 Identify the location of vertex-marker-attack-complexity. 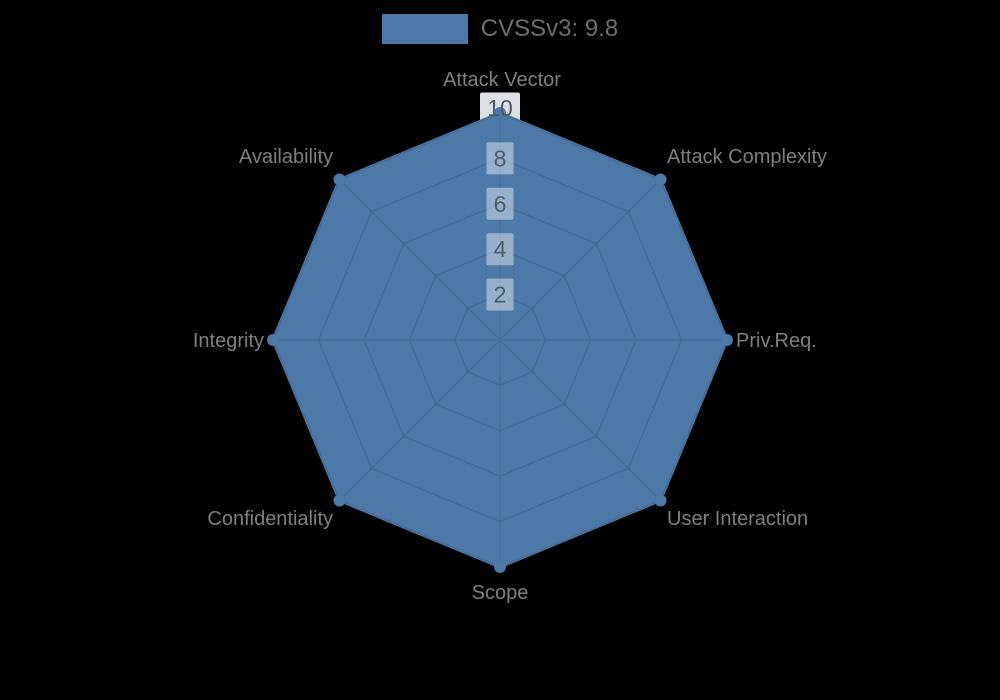
(660, 179).